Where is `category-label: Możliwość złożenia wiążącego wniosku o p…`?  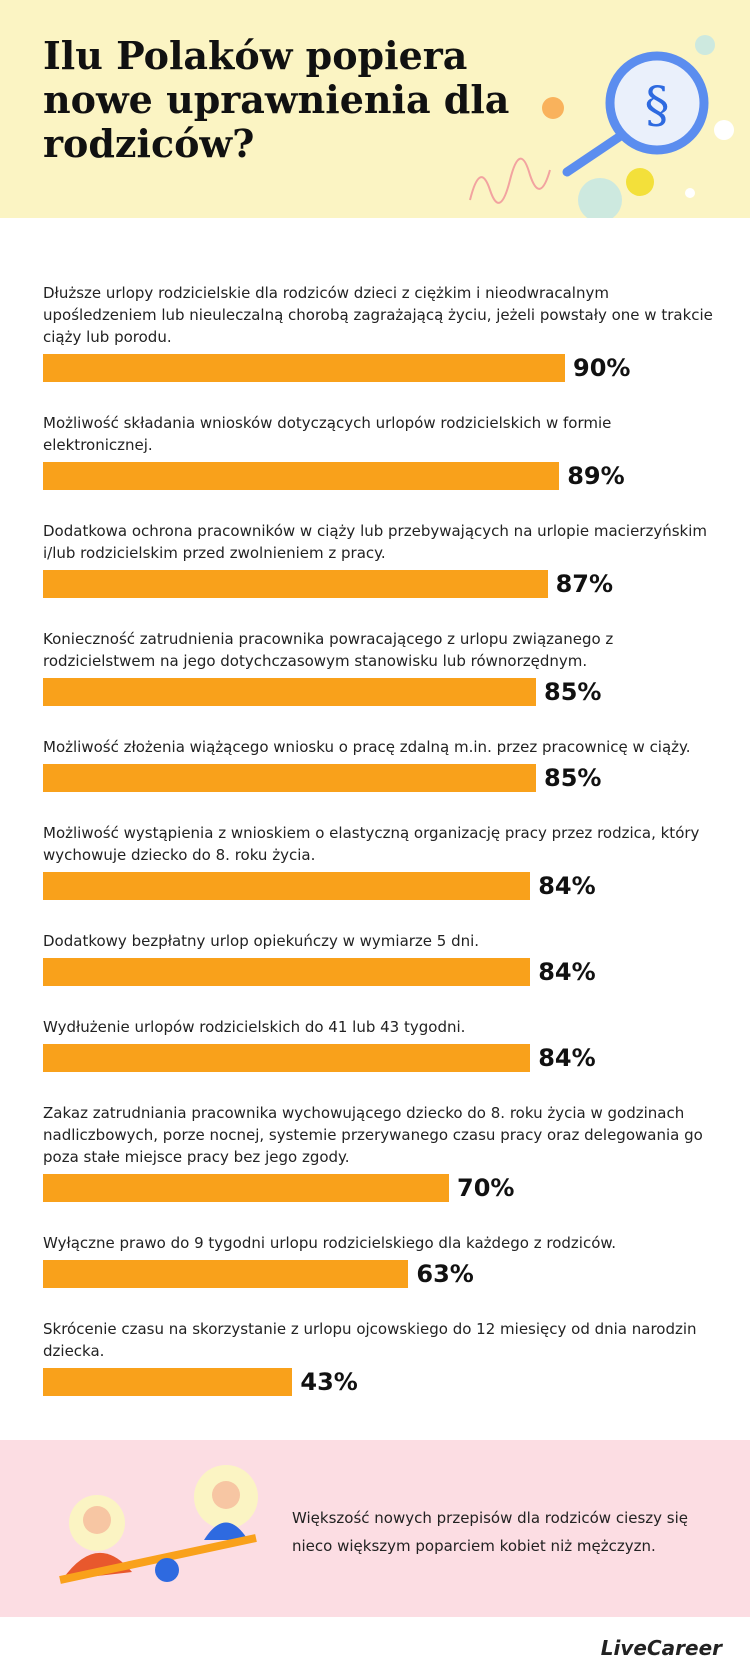
category-label: Możliwość złożenia wiążącego wniosku o p… is located at coordinates (367, 747).